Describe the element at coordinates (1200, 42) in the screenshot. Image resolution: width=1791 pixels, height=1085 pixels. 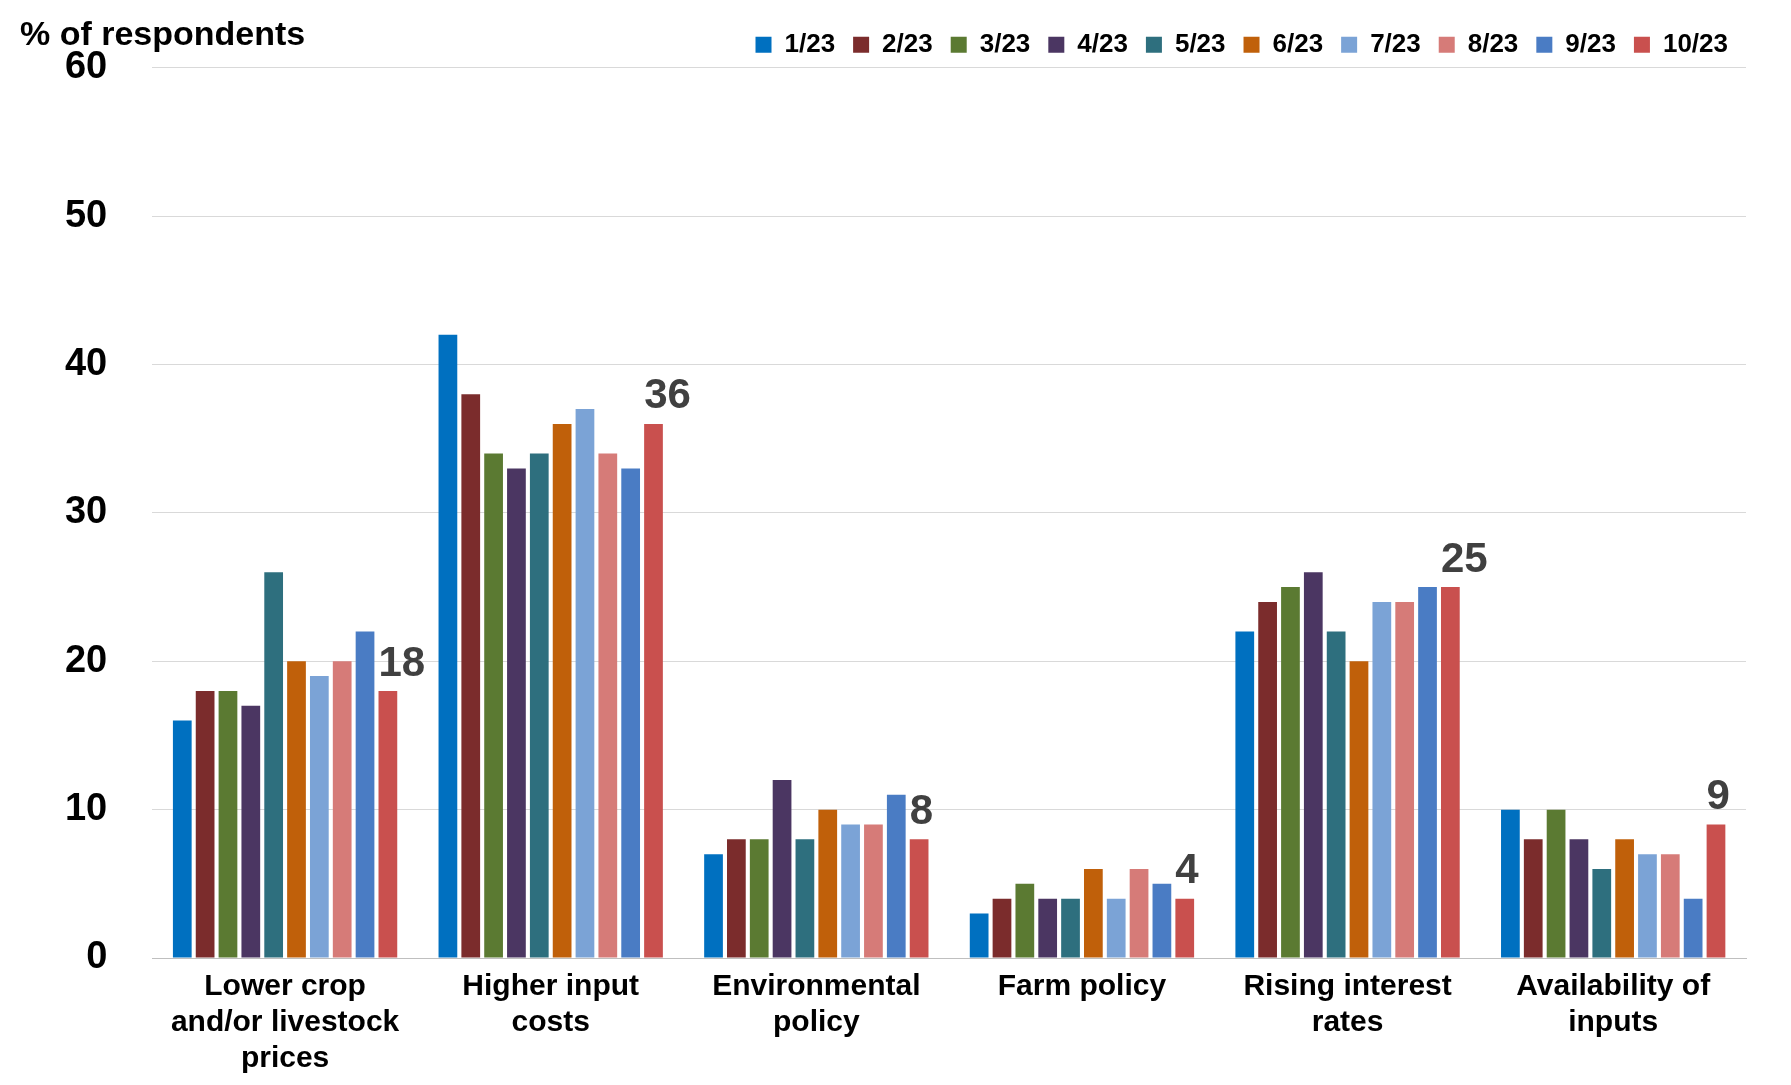
I see `legend-label: 5/23` at that location.